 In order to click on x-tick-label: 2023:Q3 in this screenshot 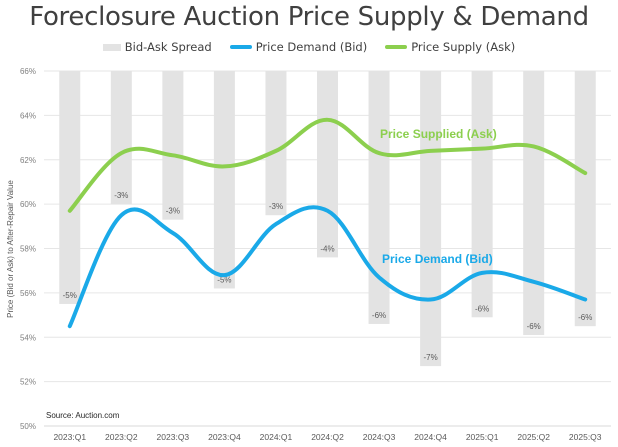, I will do `click(173, 437)`.